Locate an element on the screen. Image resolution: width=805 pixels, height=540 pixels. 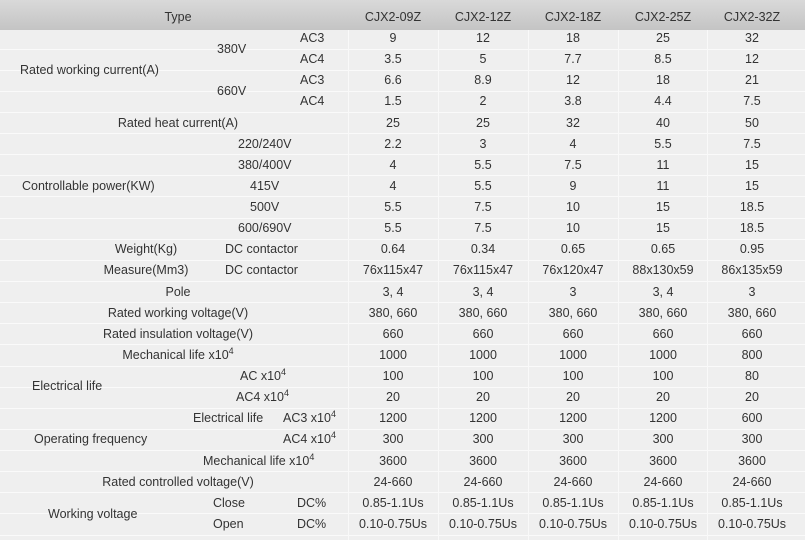
cell-value-text: 24-660 is located at coordinates (663, 481).